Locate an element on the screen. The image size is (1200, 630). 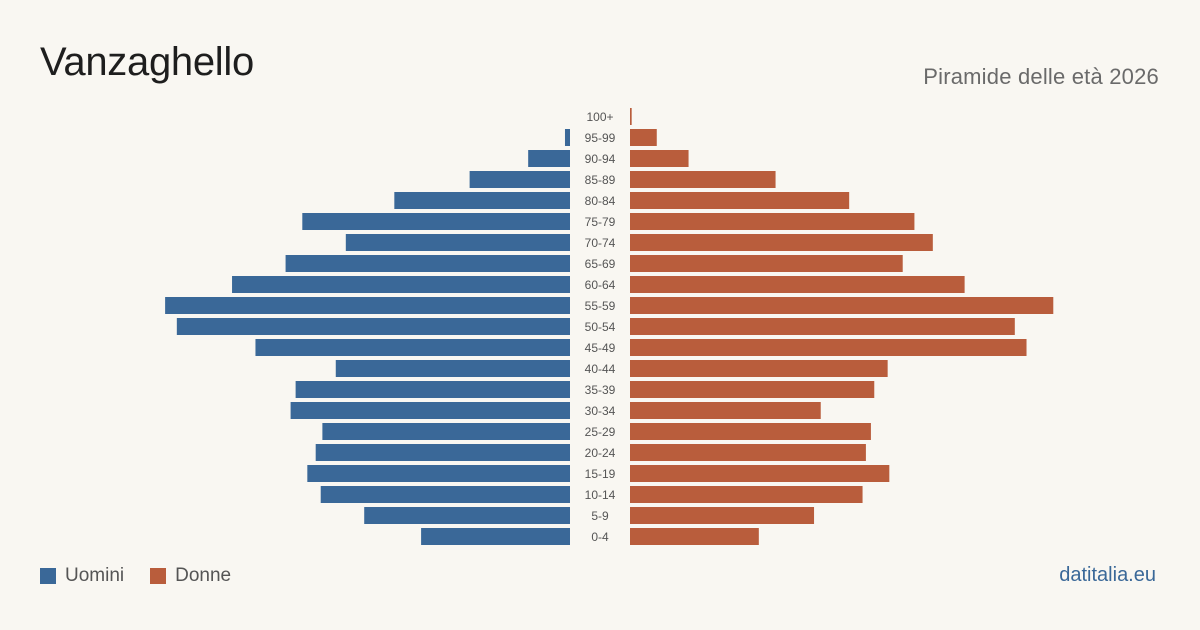
age-label-75-79: 75-79 is located at coordinates (600, 222).